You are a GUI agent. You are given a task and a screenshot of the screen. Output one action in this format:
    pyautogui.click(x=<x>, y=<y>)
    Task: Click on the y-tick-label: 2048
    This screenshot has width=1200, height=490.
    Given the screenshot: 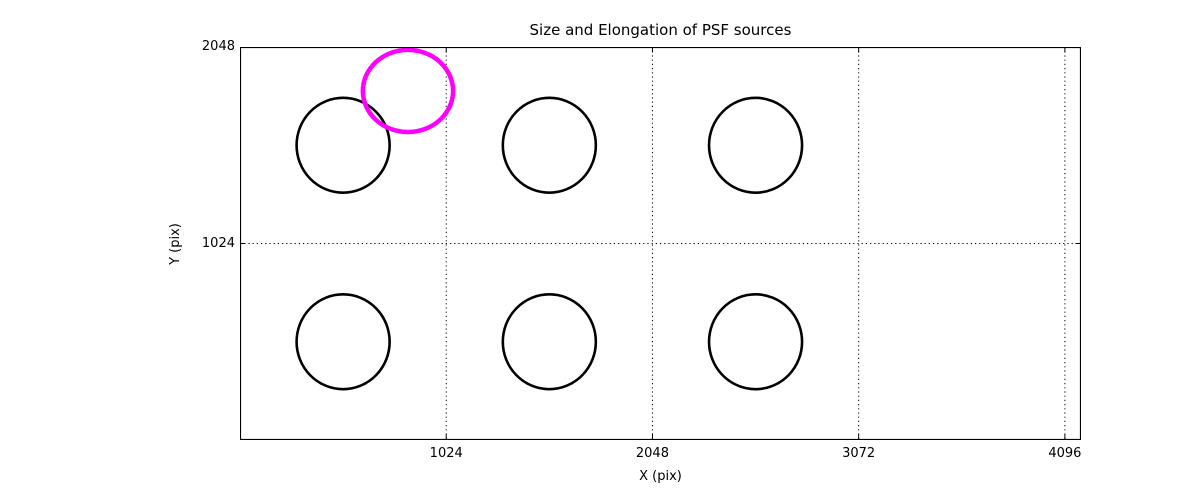 What is the action you would take?
    pyautogui.click(x=218, y=46)
    